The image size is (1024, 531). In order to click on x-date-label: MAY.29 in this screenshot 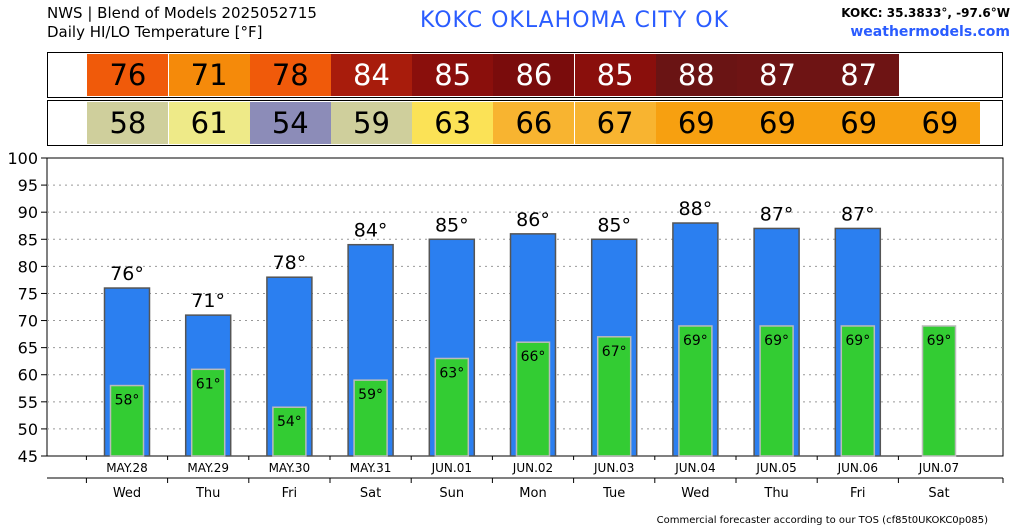, I will do `click(208, 468)`.